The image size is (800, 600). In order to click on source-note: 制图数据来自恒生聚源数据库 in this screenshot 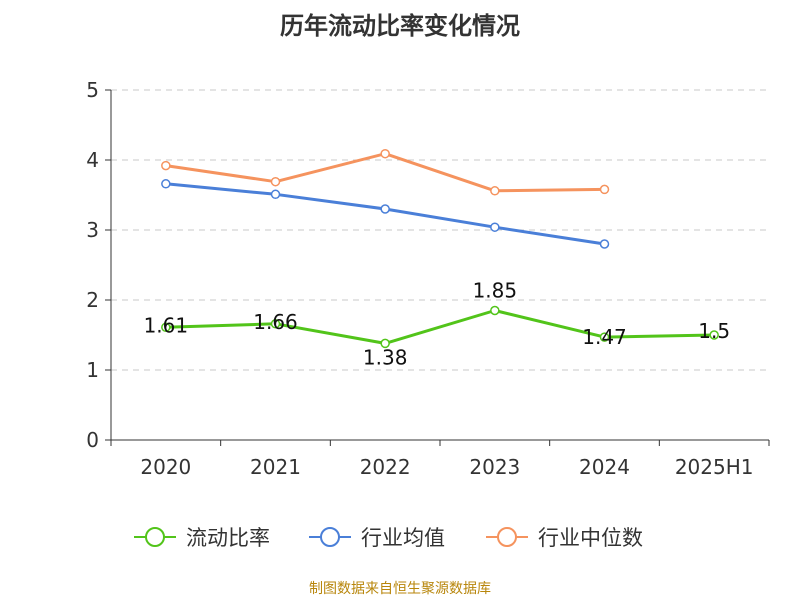, I will do `click(400, 589)`.